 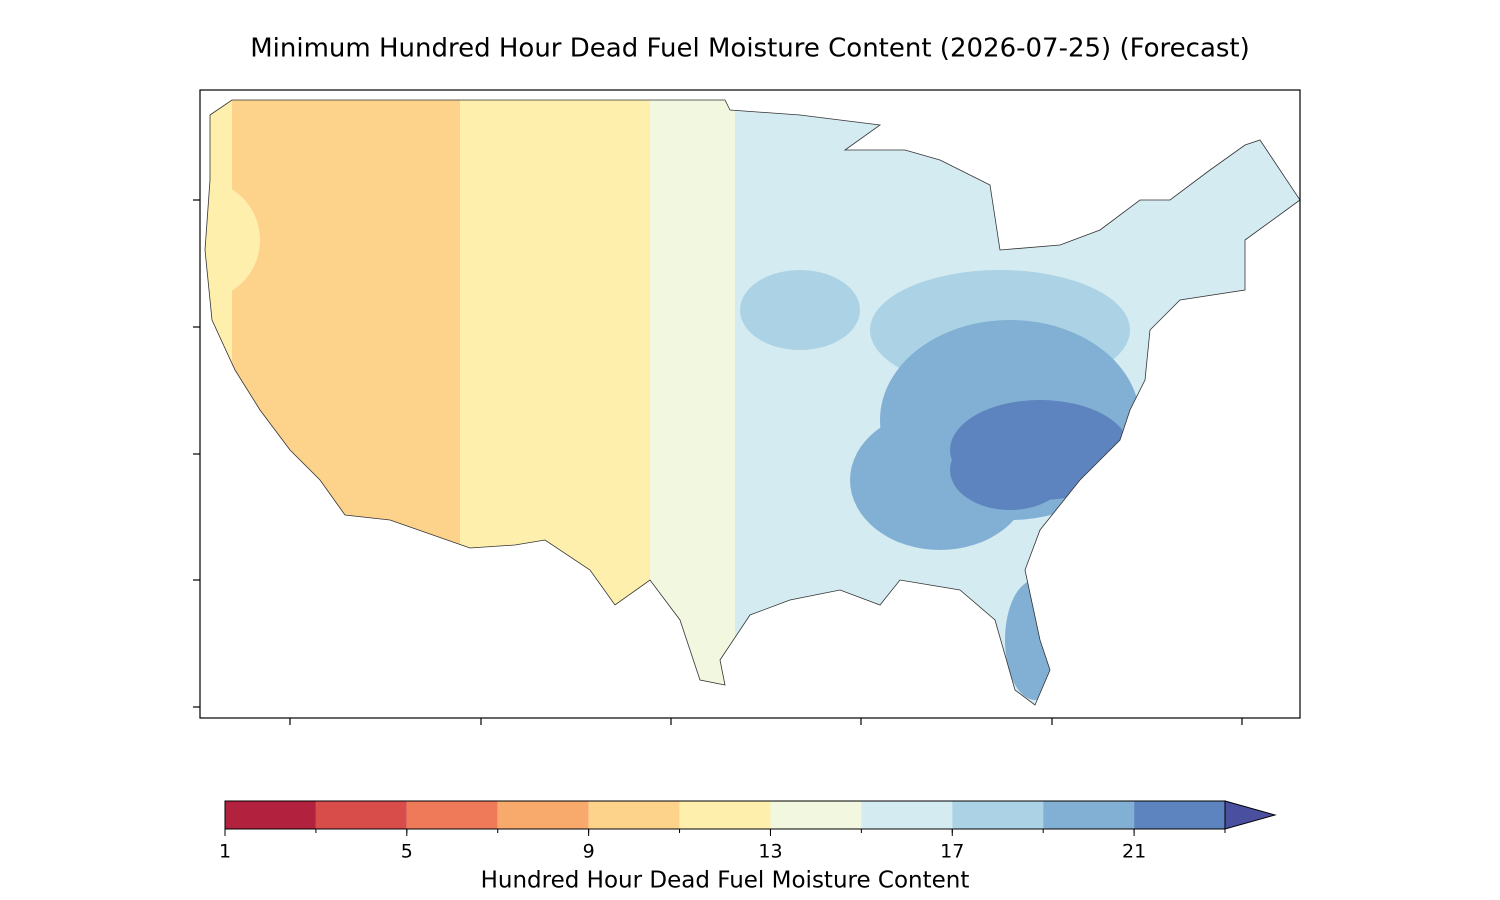 I want to click on colorbar-extend, so click(x=1250, y=815).